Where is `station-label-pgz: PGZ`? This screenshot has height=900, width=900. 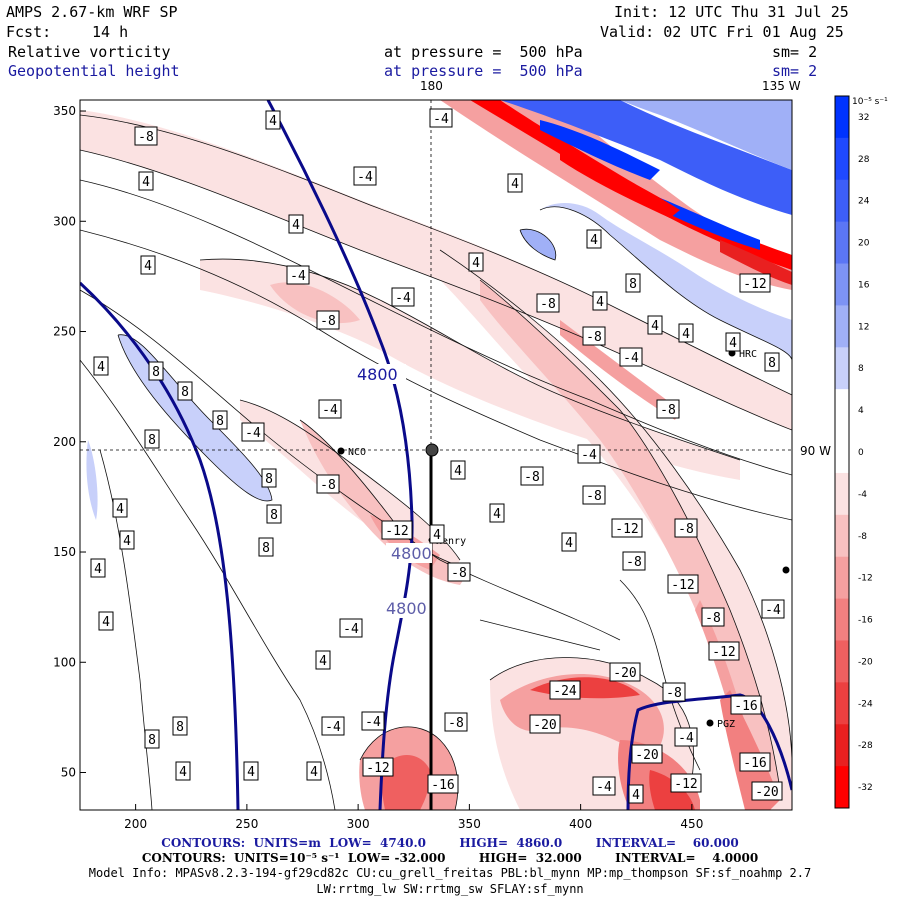
station-label-pgz: PGZ is located at coordinates (726, 724).